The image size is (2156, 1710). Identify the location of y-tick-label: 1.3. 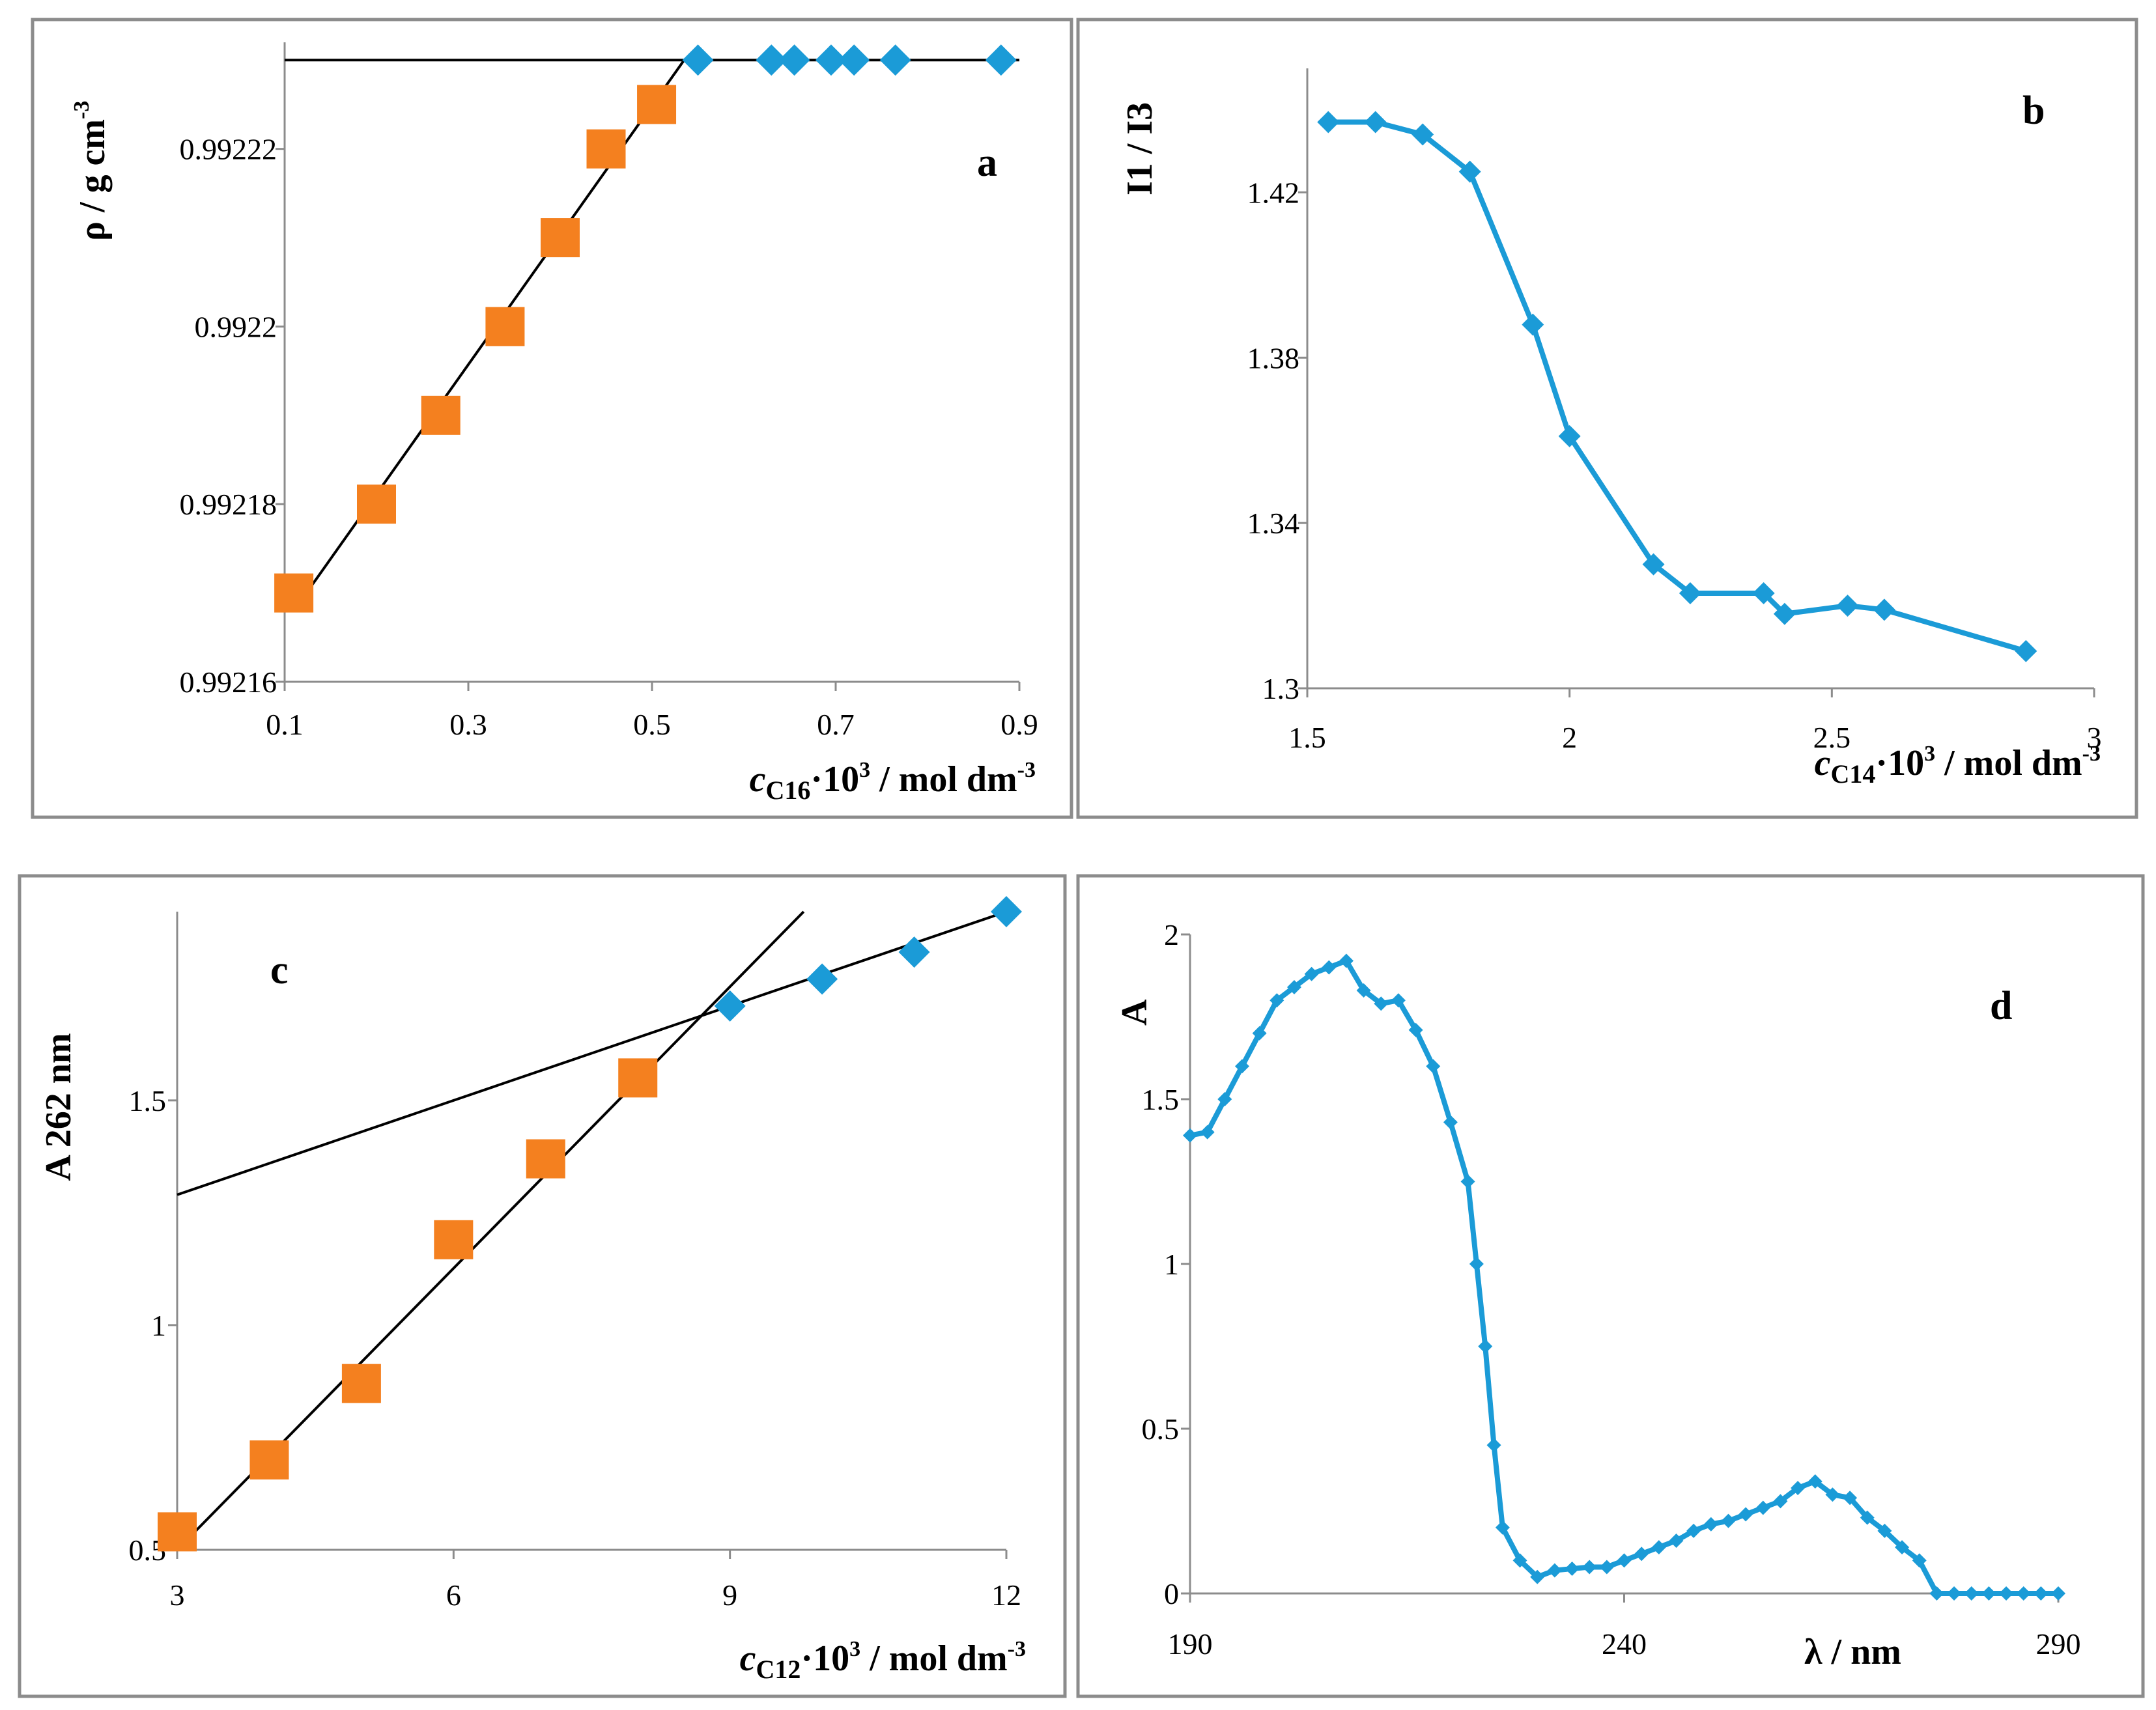
(1281, 688).